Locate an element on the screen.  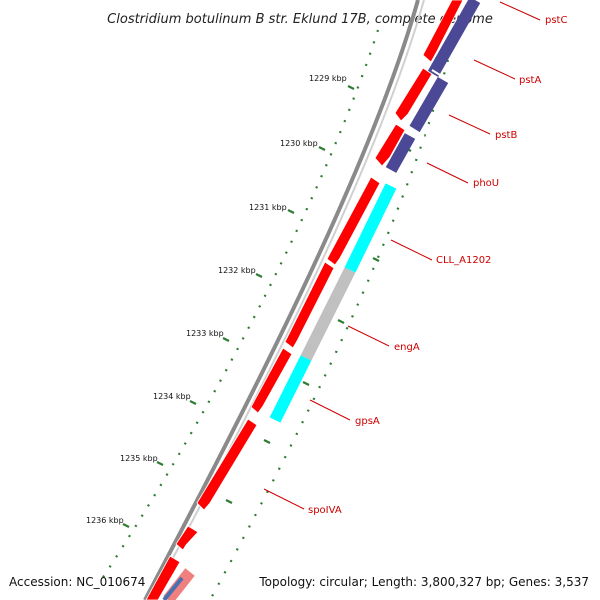
leader-pstb is located at coordinates (469, 124).